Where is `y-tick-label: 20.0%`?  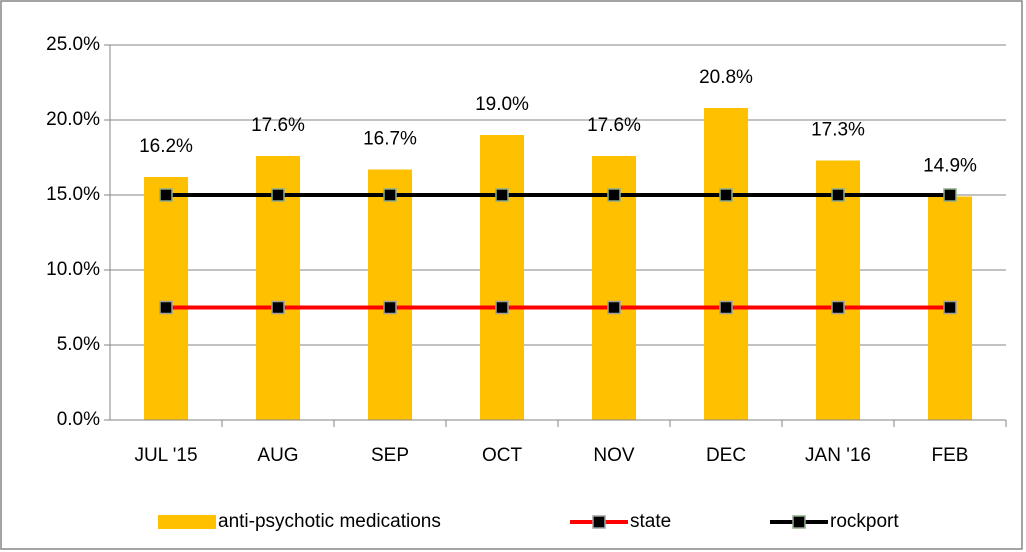
y-tick-label: 20.0% is located at coordinates (73, 119).